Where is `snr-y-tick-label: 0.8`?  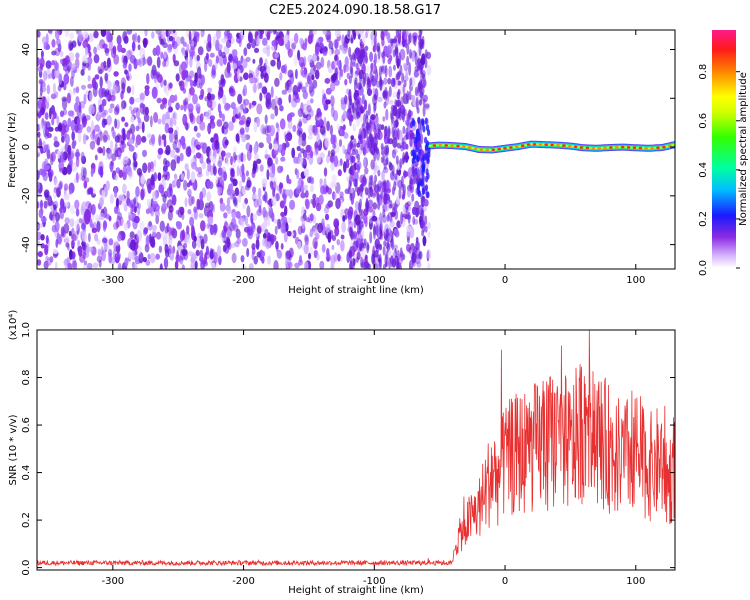 snr-y-tick-label: 0.8 is located at coordinates (26, 378).